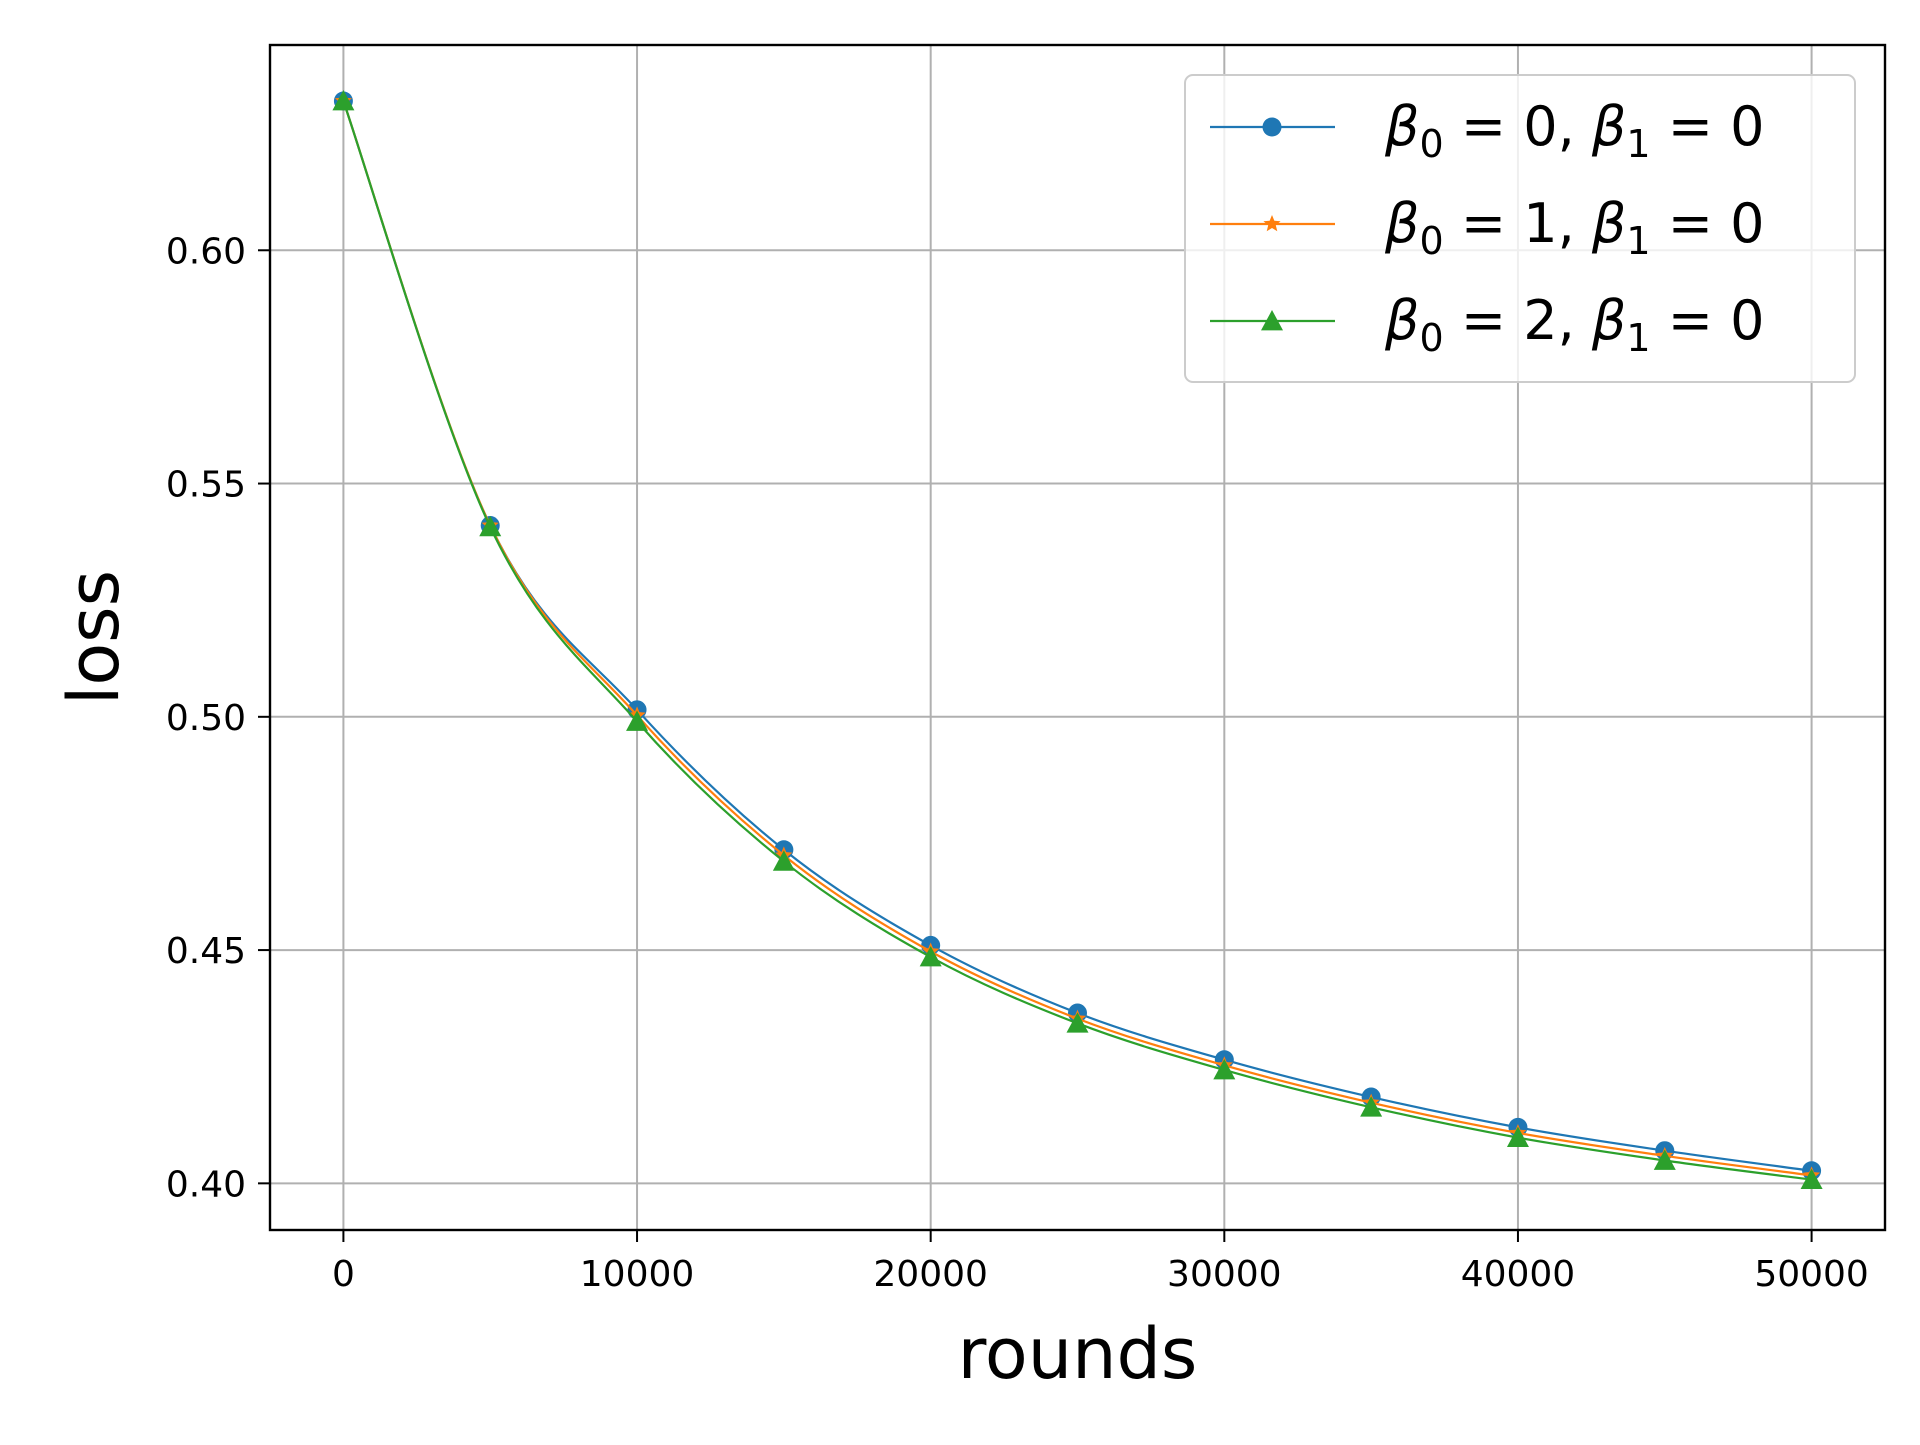 The height and width of the screenshot is (1445, 1920). I want to click on x-tick-label: 0, so click(343, 1274).